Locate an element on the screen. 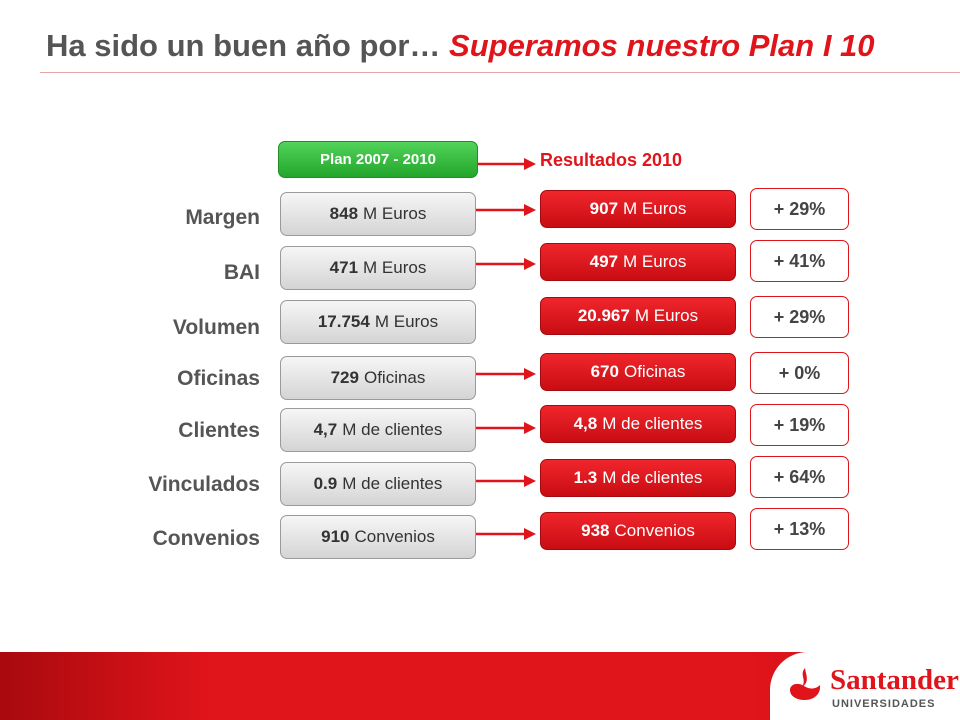  result-unit: Oficinas is located at coordinates (654, 371).